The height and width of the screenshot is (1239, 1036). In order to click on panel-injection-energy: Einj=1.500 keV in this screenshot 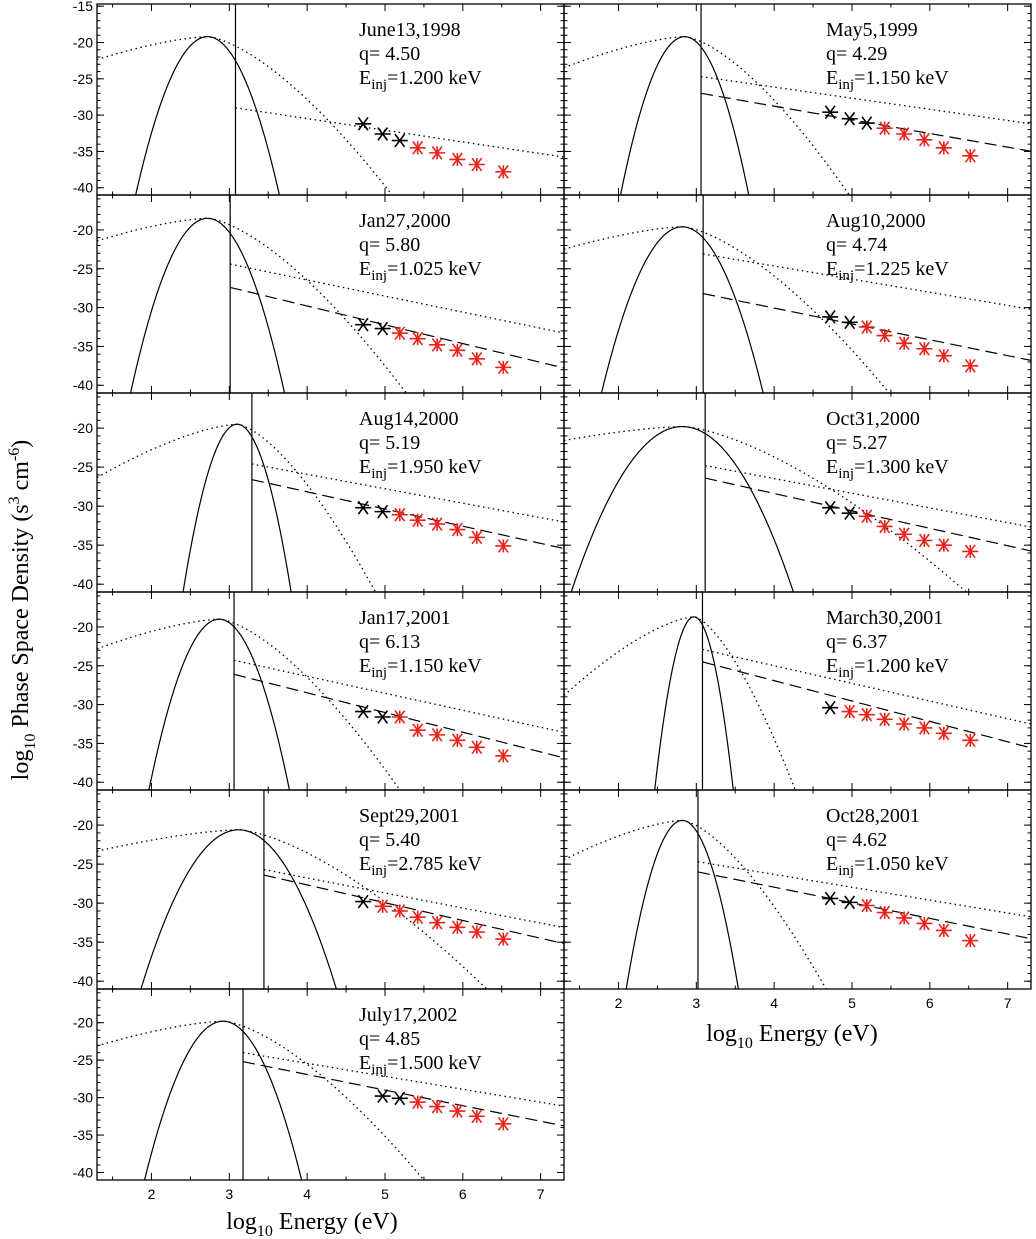, I will do `click(420, 1065)`.